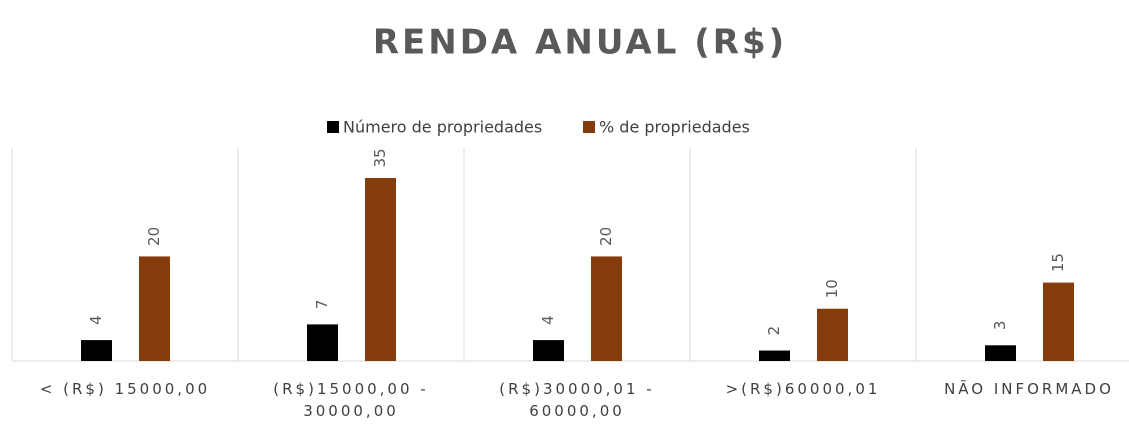  Describe the element at coordinates (577, 400) in the screenshot. I see `x-tick-label: (R$)30000,01 - 60000,00` at that location.